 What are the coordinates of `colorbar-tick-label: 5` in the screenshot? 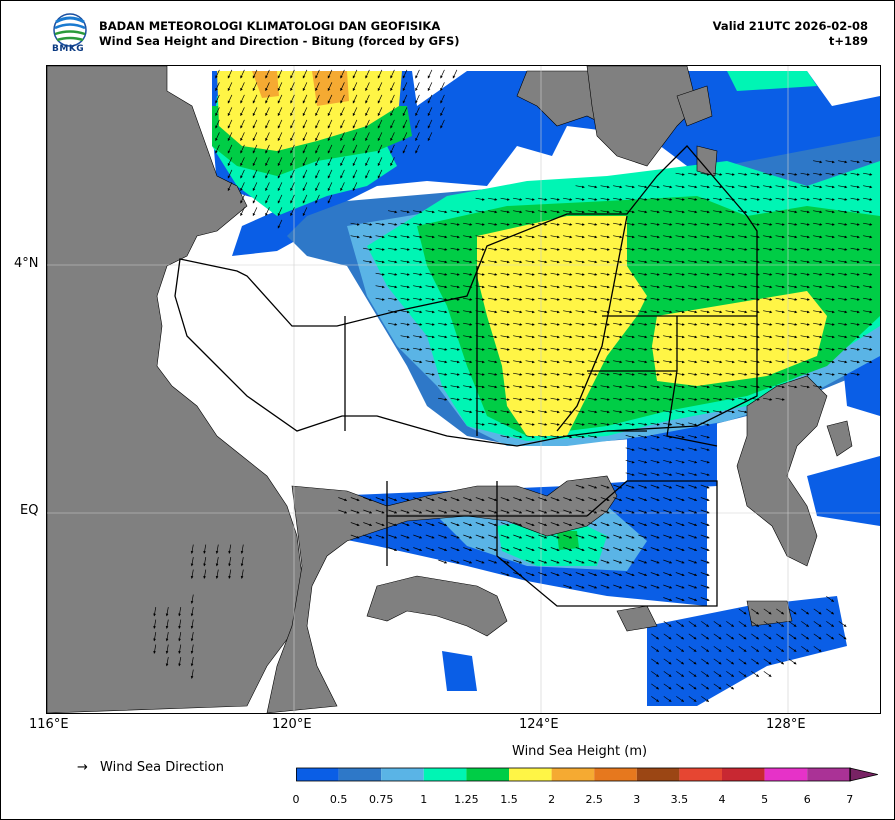 It's located at (765, 799).